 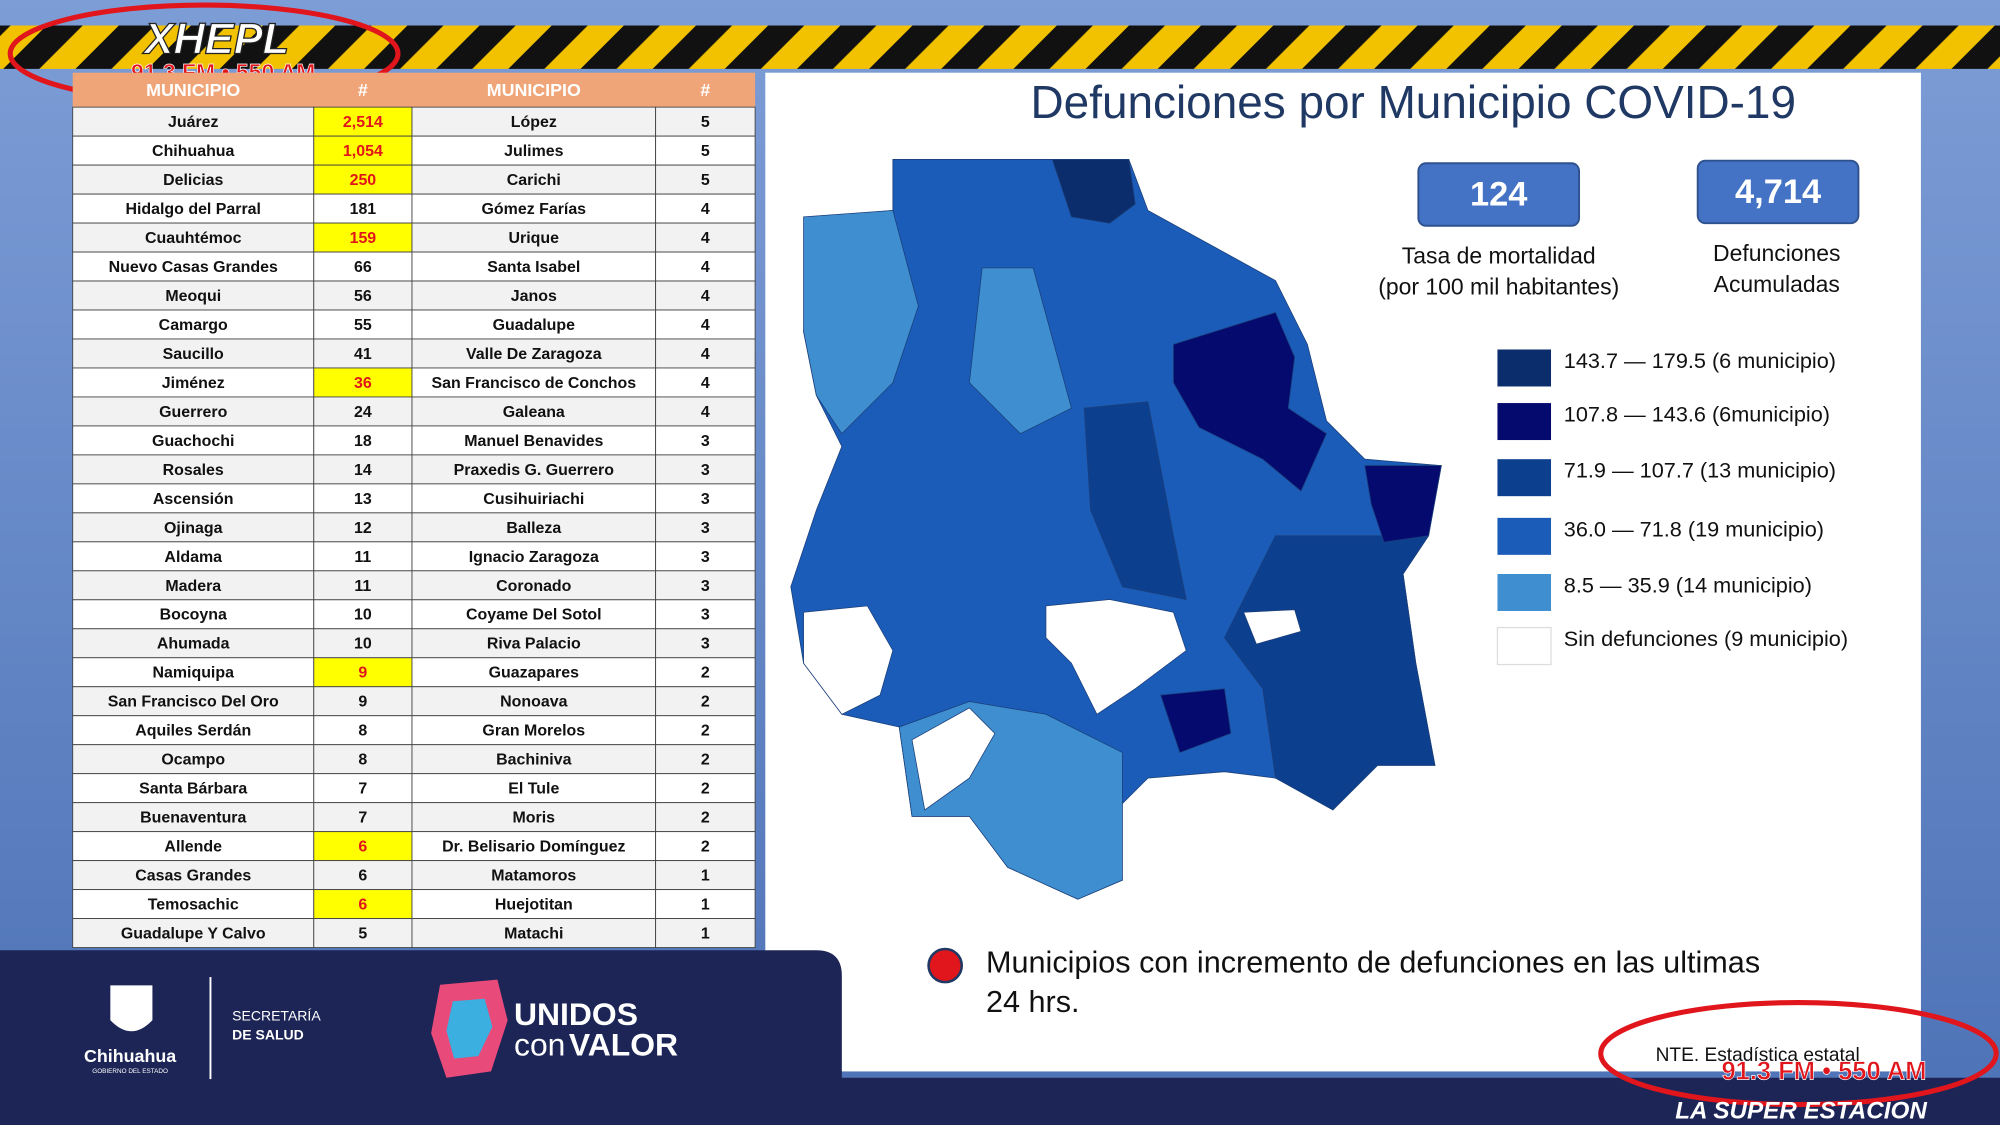 I want to click on watermark-ring, so click(x=1798, y=1053).